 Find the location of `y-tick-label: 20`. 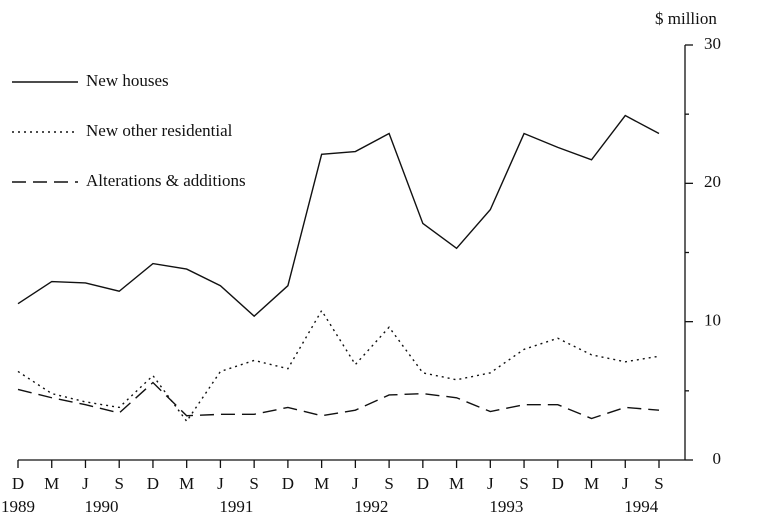

y-tick-label: 20 is located at coordinates (712, 181).